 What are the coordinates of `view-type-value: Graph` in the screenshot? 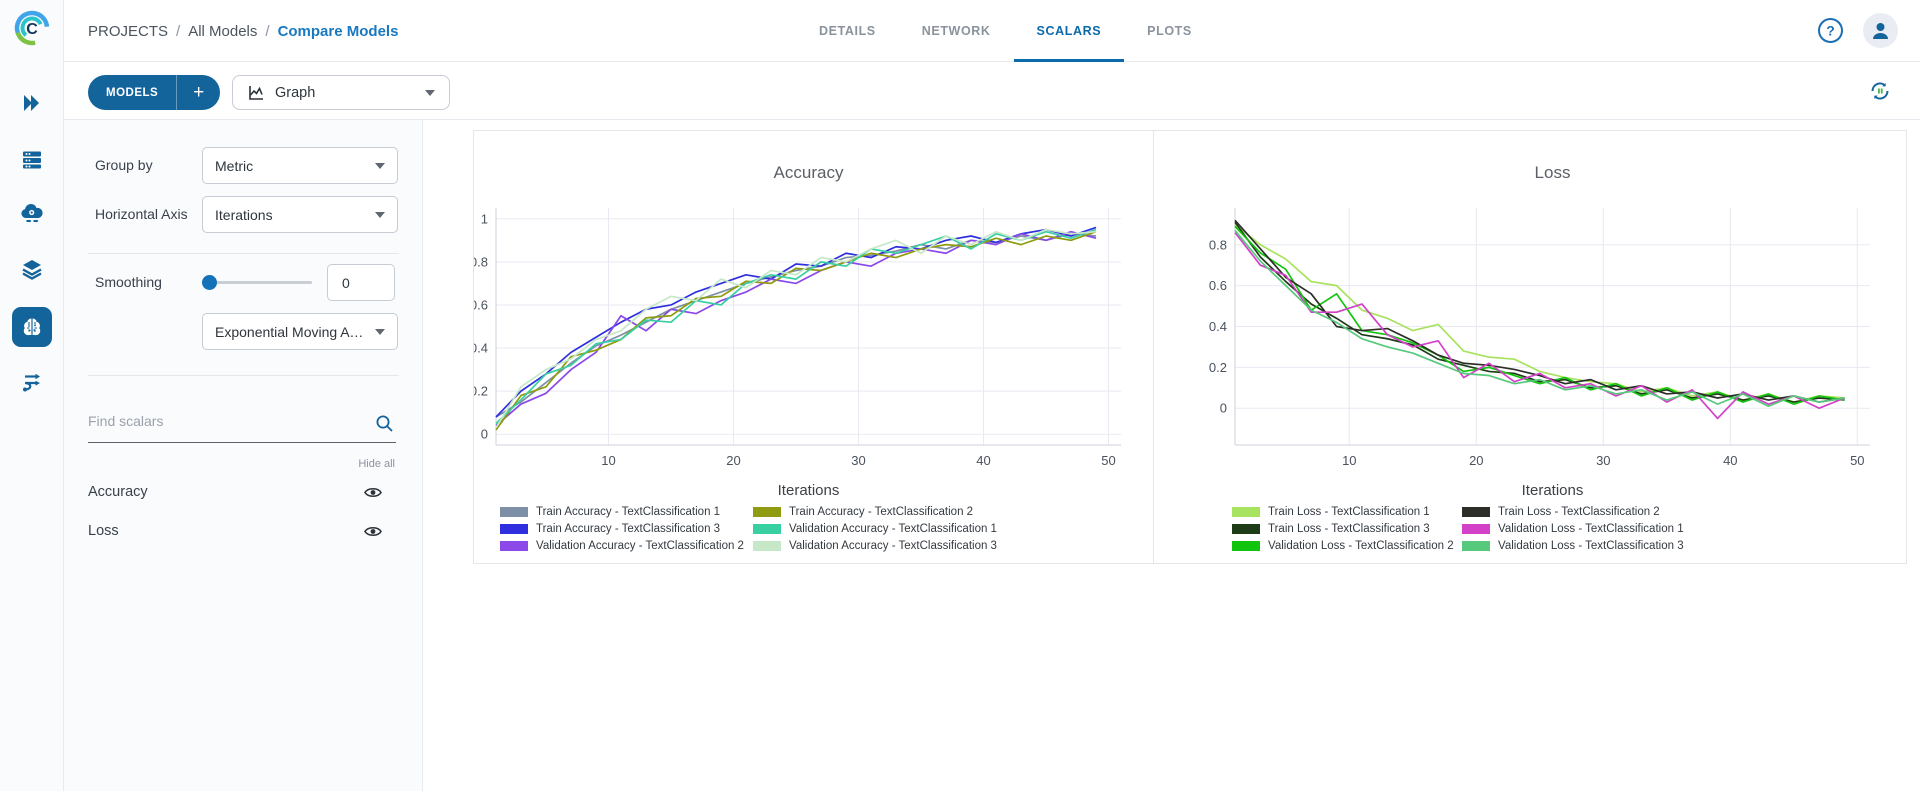 It's located at (295, 92).